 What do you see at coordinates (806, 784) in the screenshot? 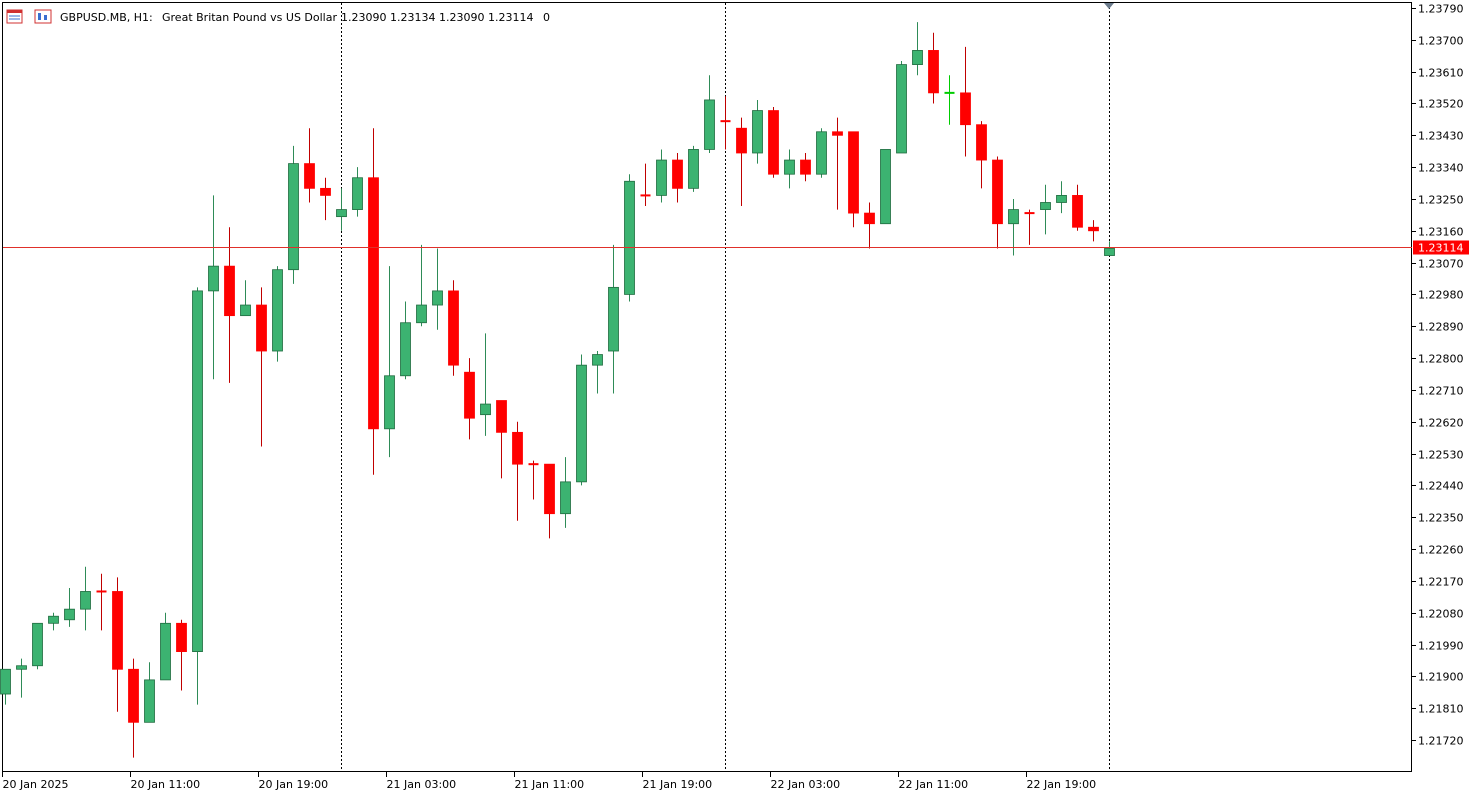
I see `x-tick-label: 22 Jan 03:00` at bounding box center [806, 784].